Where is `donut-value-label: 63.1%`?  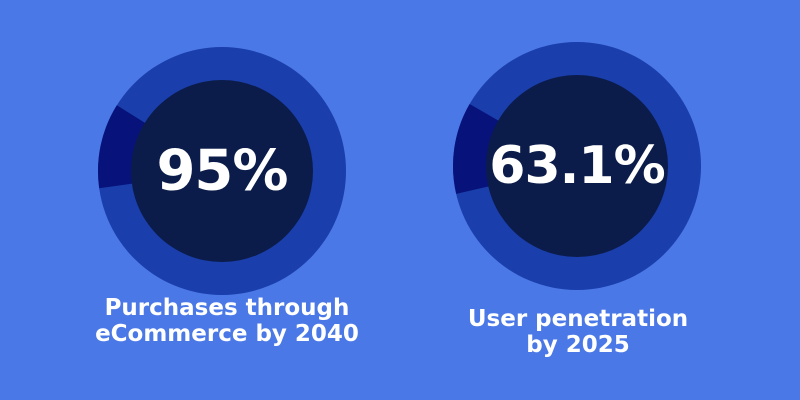
donut-value-label: 63.1% is located at coordinates (576, 166).